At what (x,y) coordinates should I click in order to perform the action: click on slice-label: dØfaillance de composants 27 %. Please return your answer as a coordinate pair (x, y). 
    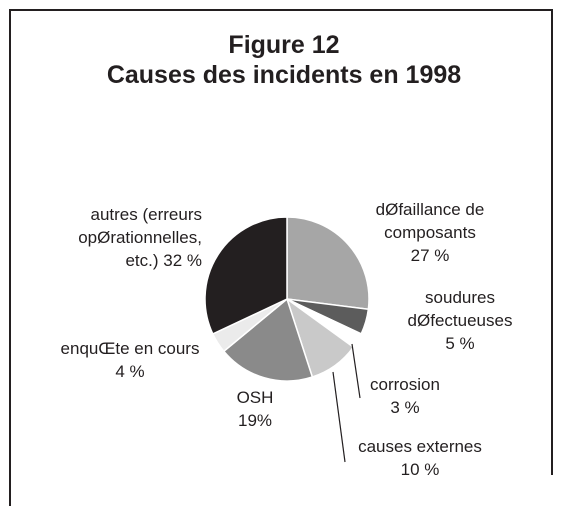
    Looking at the image, I should click on (430, 232).